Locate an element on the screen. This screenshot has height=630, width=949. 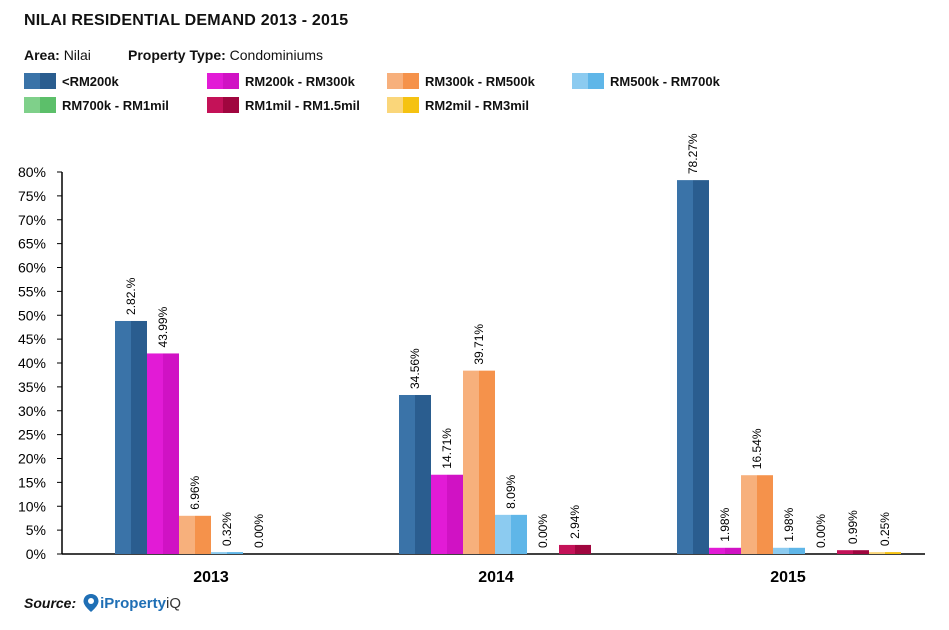
y-tick-label: 70% is located at coordinates (32, 220).